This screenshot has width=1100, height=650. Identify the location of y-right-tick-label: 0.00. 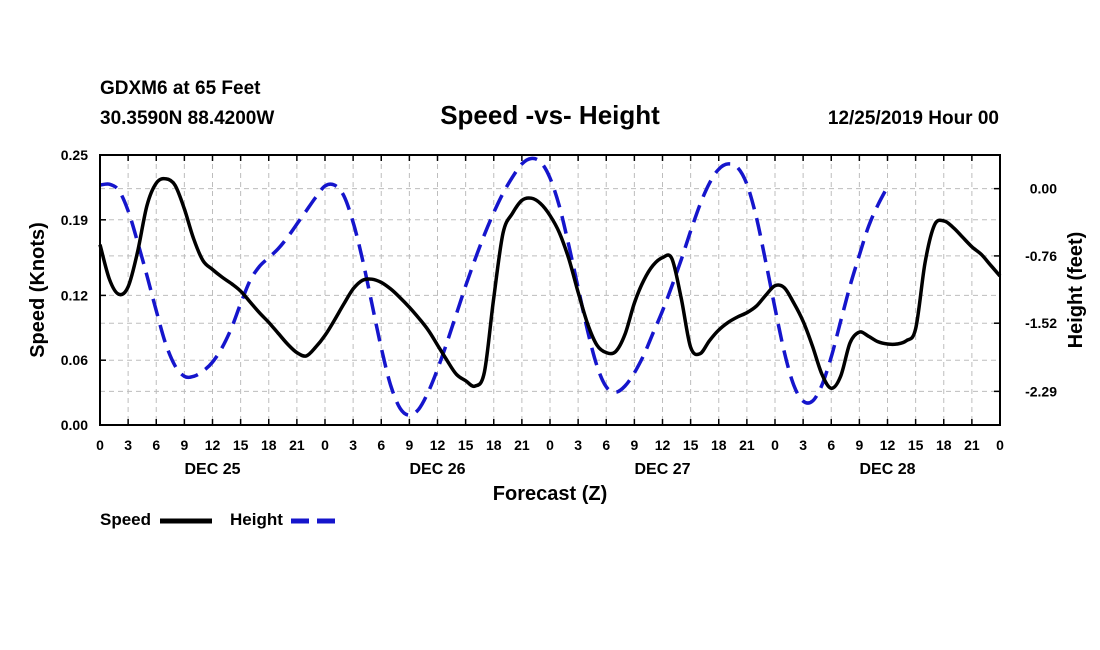
(1043, 189).